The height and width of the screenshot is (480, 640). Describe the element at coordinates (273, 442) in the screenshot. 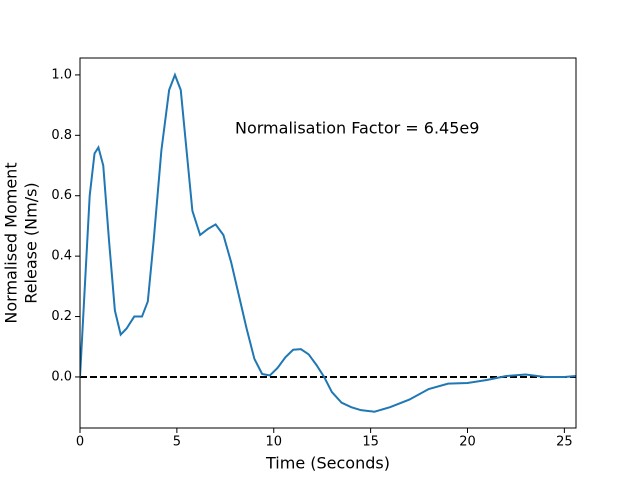

I see `x-tick-label: 10` at that location.